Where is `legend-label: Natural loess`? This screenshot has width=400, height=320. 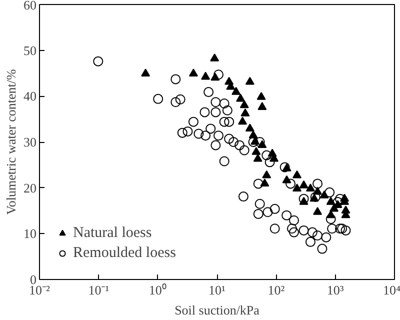
legend-label: Natural loess is located at coordinates (112, 233).